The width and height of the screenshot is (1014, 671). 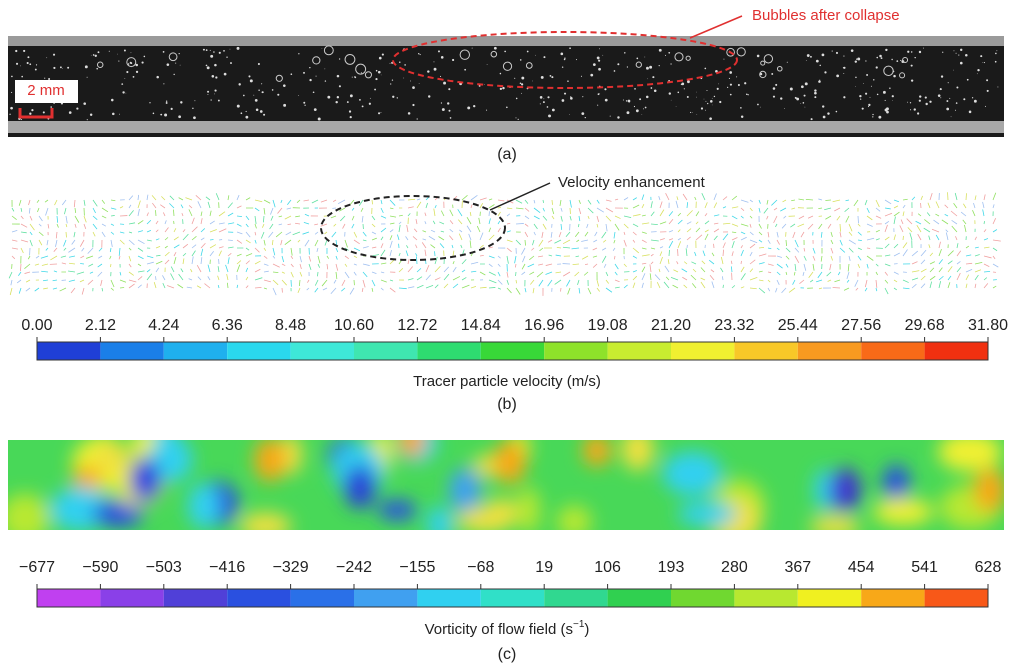 I want to click on colorbar-segment, so click(x=195, y=351).